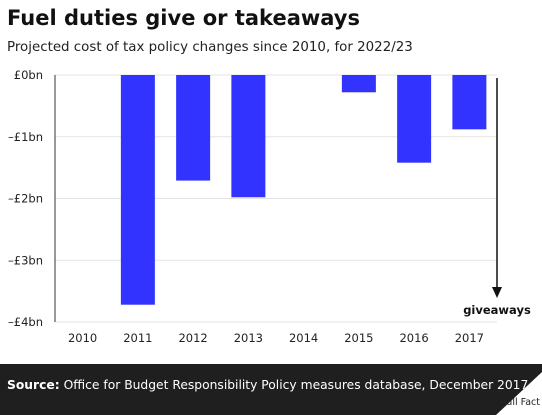 This screenshot has height=415, width=542. What do you see at coordinates (82, 338) in the screenshot?
I see `x-tick-label: 2010` at bounding box center [82, 338].